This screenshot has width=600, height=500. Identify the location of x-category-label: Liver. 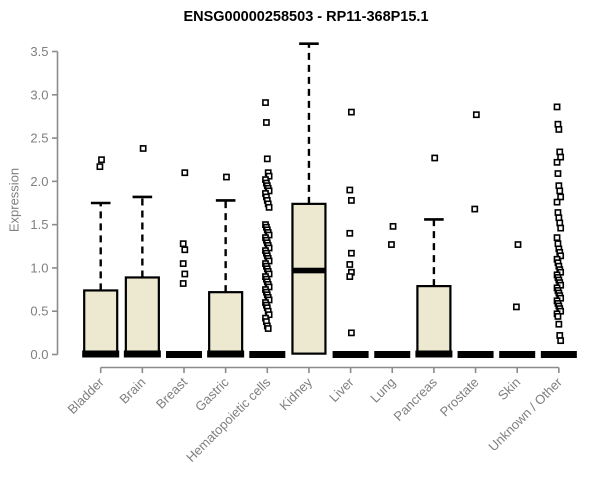
(341, 389).